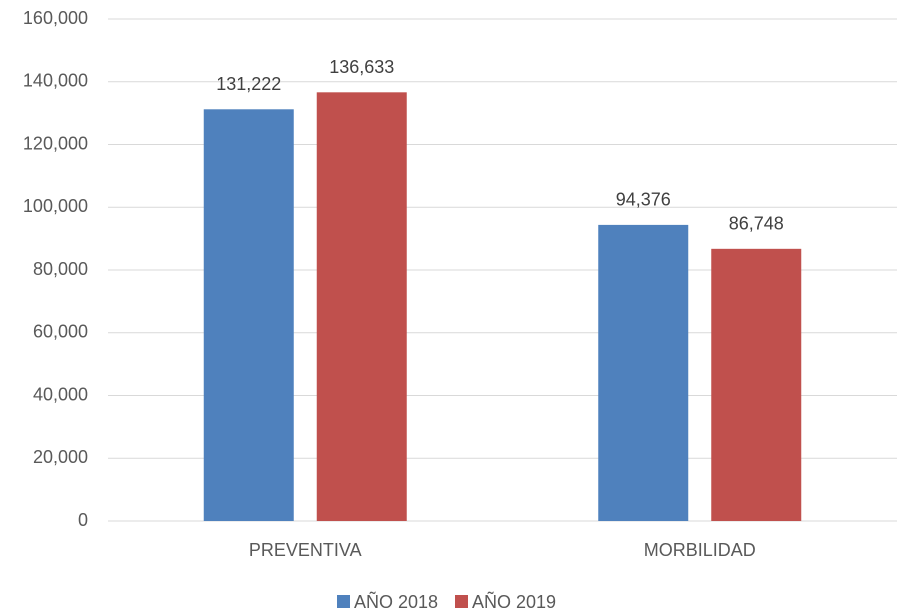  I want to click on y-tick-label: 160,000, so click(55, 18).